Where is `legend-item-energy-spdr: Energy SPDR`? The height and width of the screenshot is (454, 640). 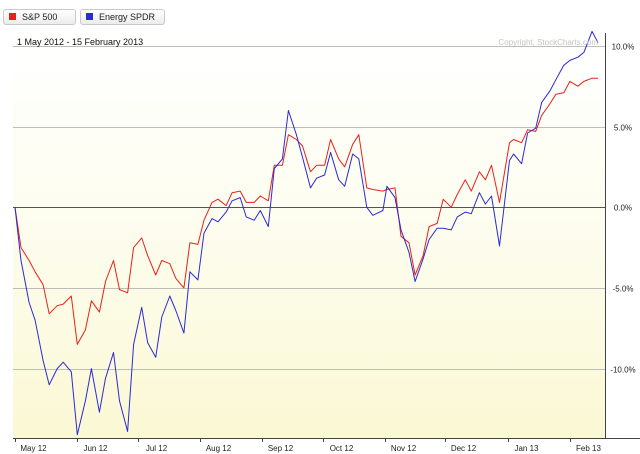 legend-item-energy-spdr: Energy SPDR is located at coordinates (122, 17).